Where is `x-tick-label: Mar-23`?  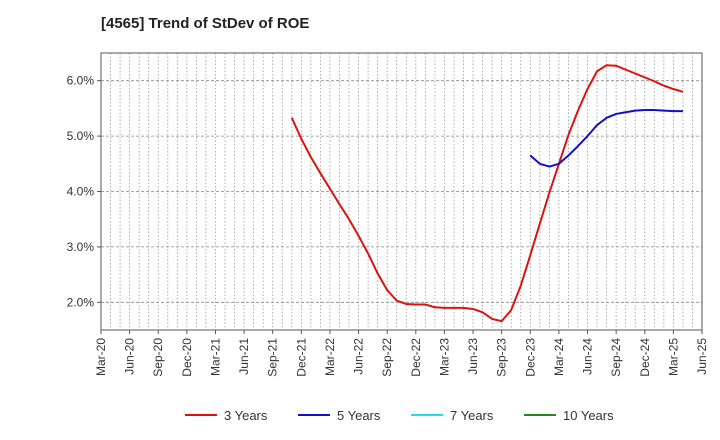
x-tick-label: Mar-23 is located at coordinates (444, 357).